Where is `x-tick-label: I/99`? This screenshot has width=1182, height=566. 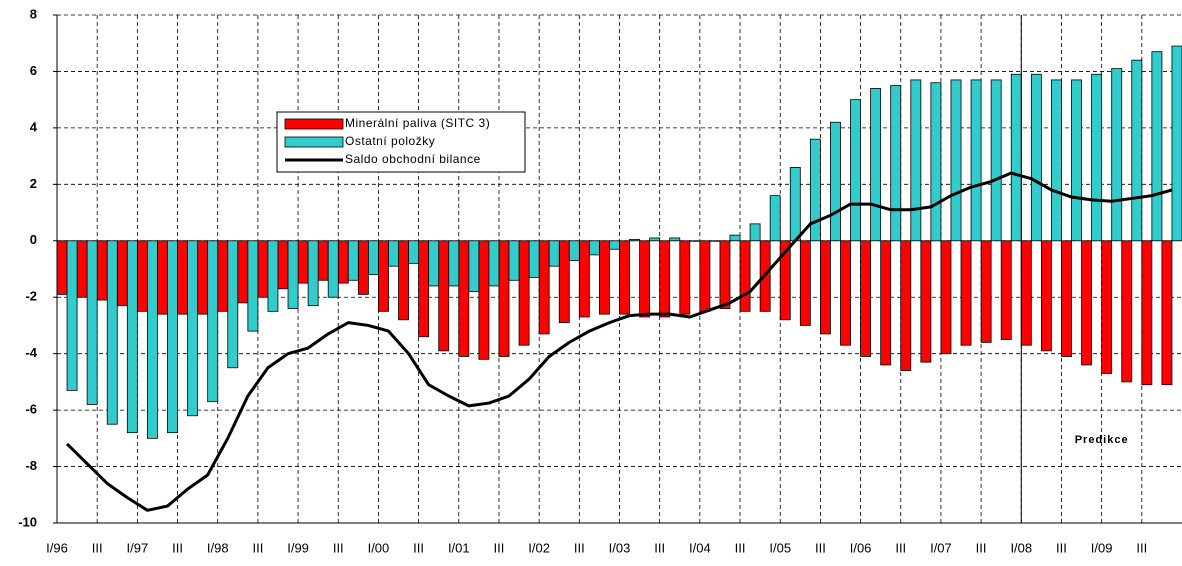
x-tick-label: I/99 is located at coordinates (298, 547).